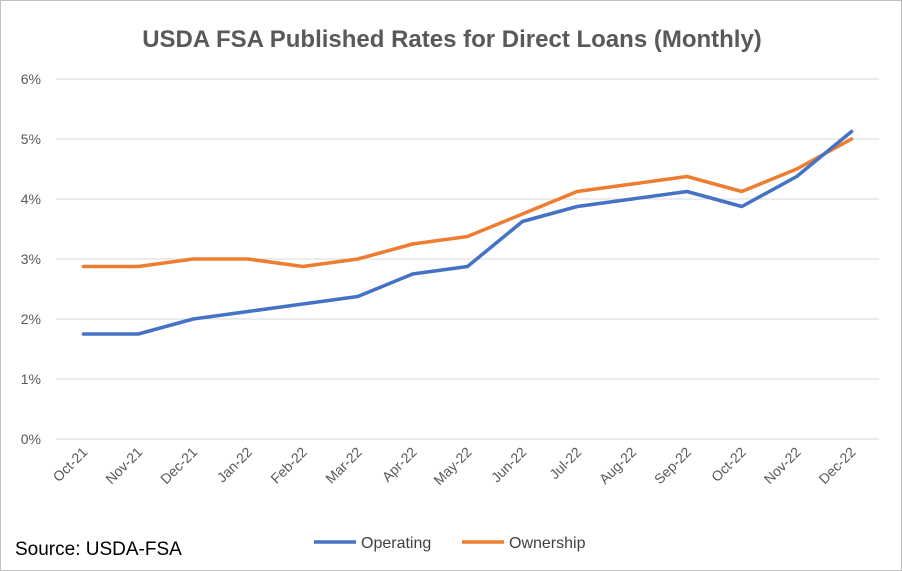 The height and width of the screenshot is (571, 902). I want to click on x-tick-label: Nov-22, so click(782, 465).